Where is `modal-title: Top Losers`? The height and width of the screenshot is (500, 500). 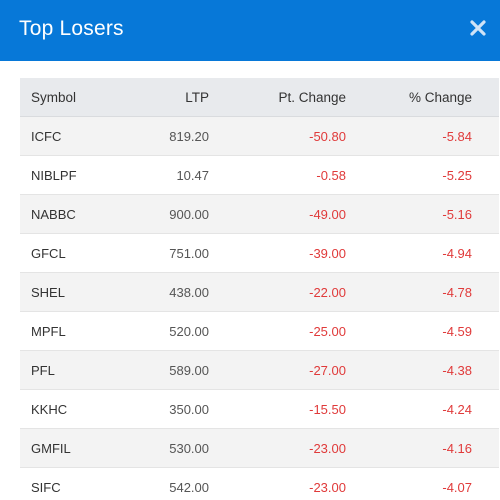
modal-title: Top Losers is located at coordinates (71, 28).